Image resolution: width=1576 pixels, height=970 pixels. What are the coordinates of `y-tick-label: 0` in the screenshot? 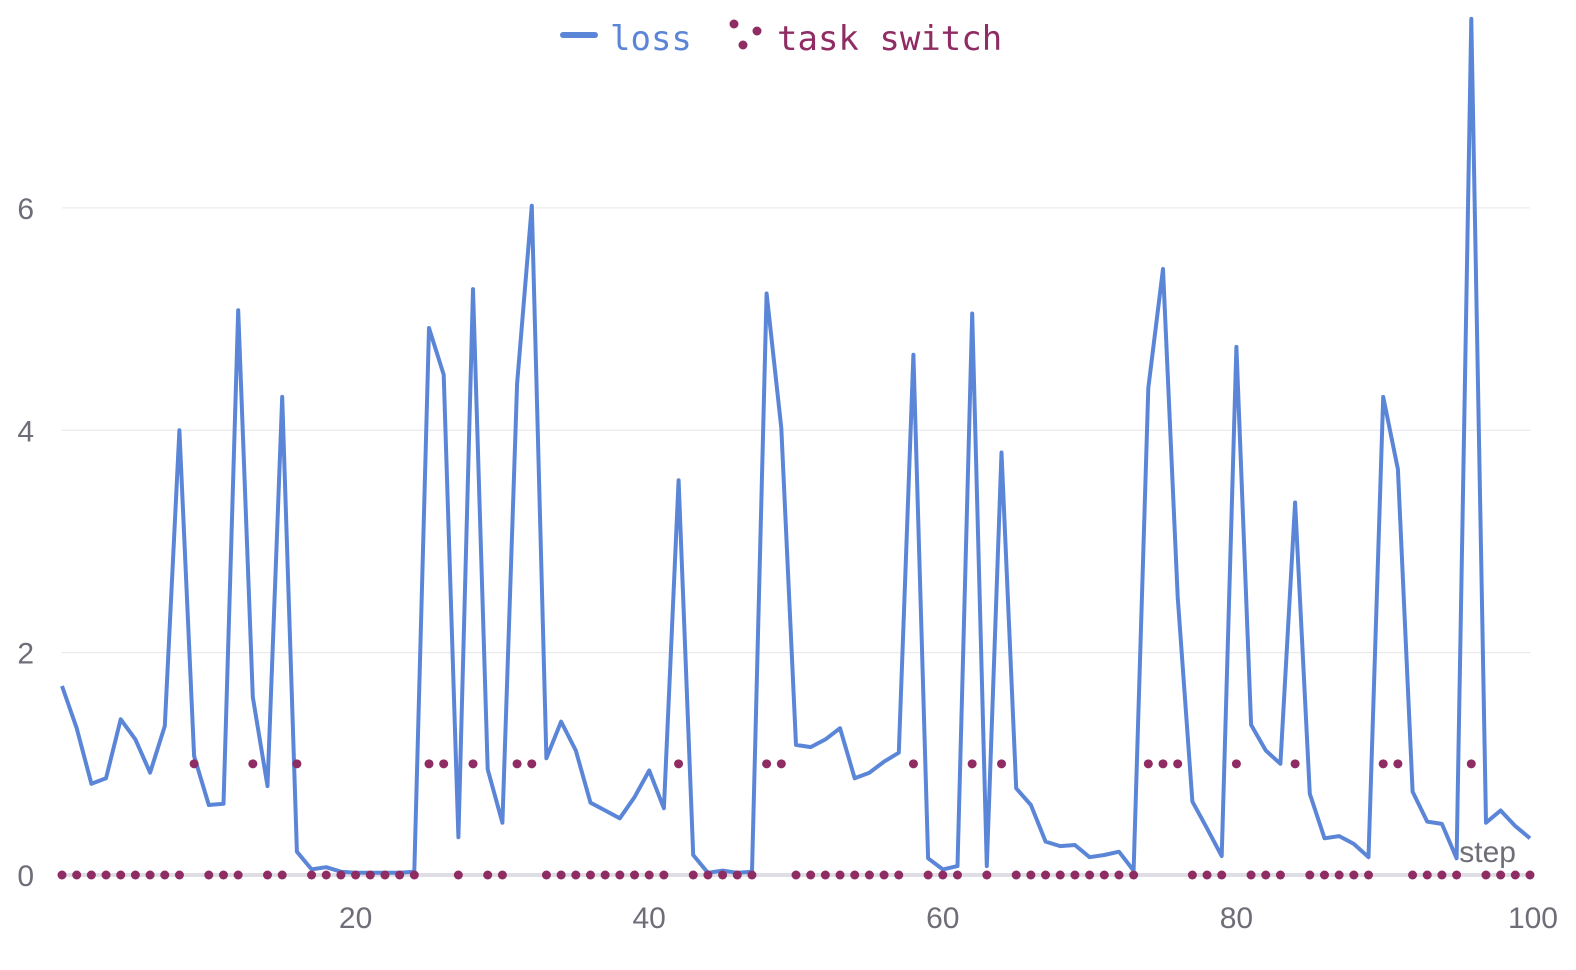 It's located at (25, 876).